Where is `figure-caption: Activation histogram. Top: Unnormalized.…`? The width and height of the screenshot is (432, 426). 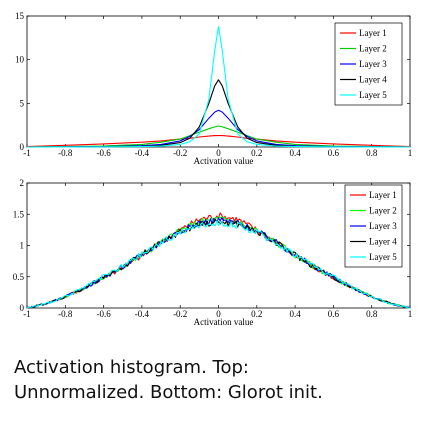 figure-caption: Activation histogram. Top: Unnormalized.… is located at coordinates (219, 380).